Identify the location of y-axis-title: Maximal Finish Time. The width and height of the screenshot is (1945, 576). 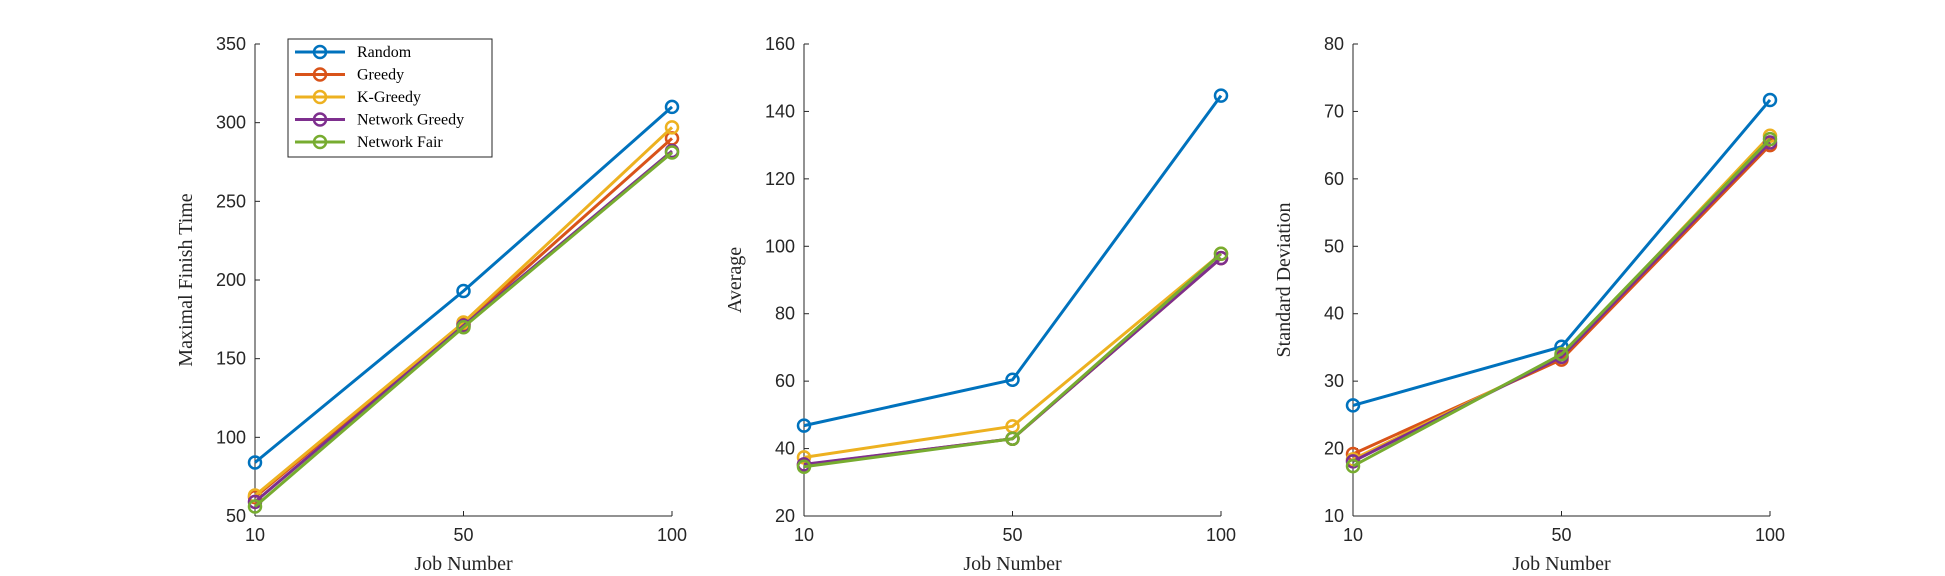
(186, 279).